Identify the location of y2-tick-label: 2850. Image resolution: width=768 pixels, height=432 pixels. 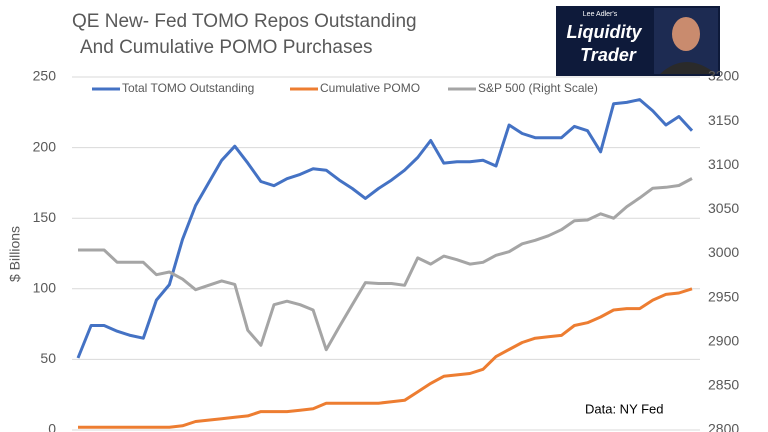
(723, 385).